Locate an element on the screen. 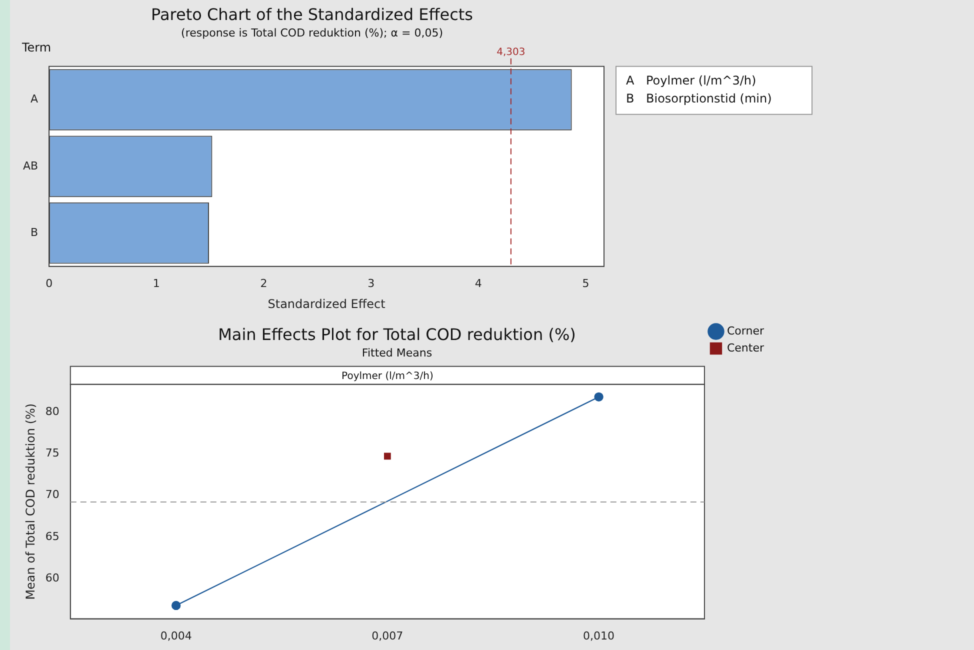 This screenshot has height=650, width=974. ref-line-label: 4,303 is located at coordinates (511, 52).